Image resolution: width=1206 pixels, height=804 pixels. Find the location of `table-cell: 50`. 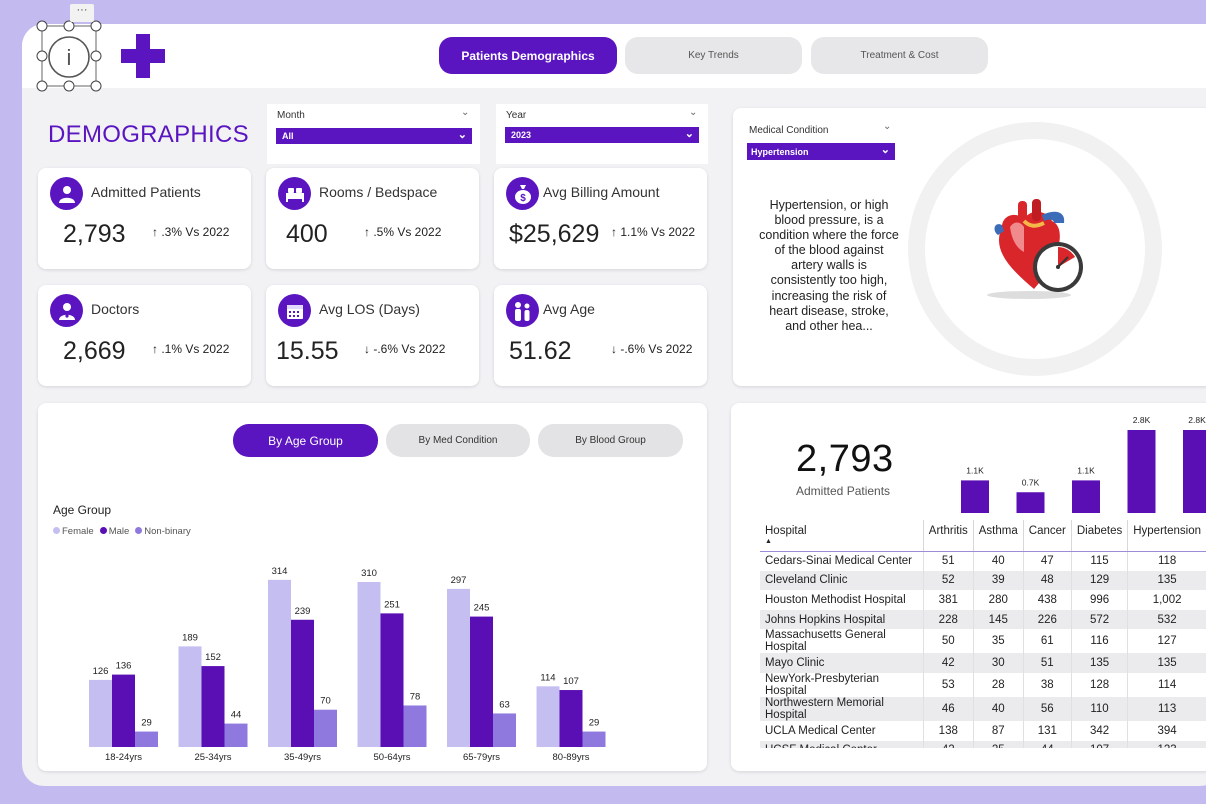

table-cell: 50 is located at coordinates (948, 641).